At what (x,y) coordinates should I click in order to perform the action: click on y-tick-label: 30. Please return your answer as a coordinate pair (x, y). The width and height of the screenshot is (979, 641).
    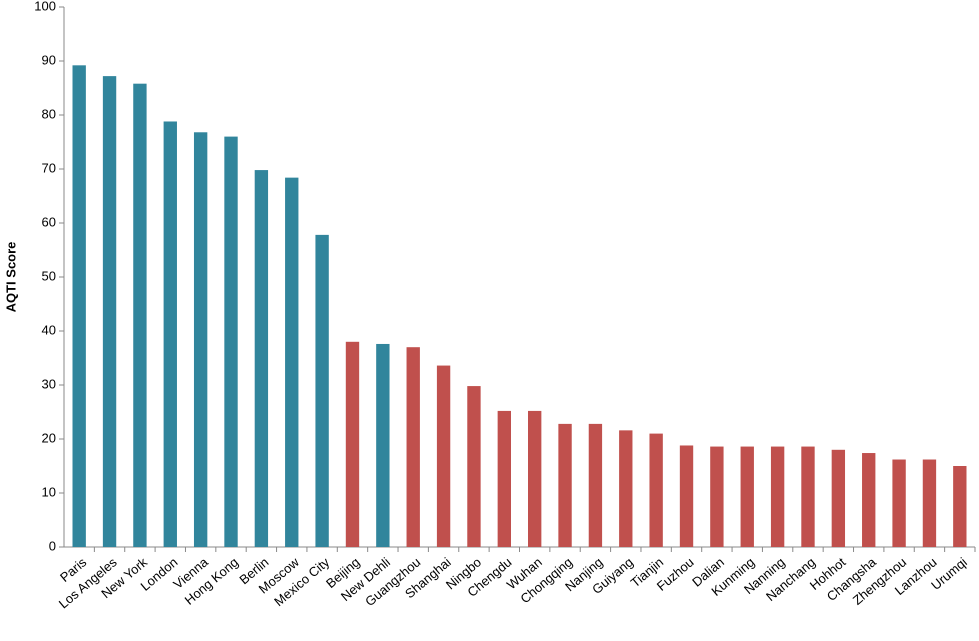
    Looking at the image, I should click on (49, 383).